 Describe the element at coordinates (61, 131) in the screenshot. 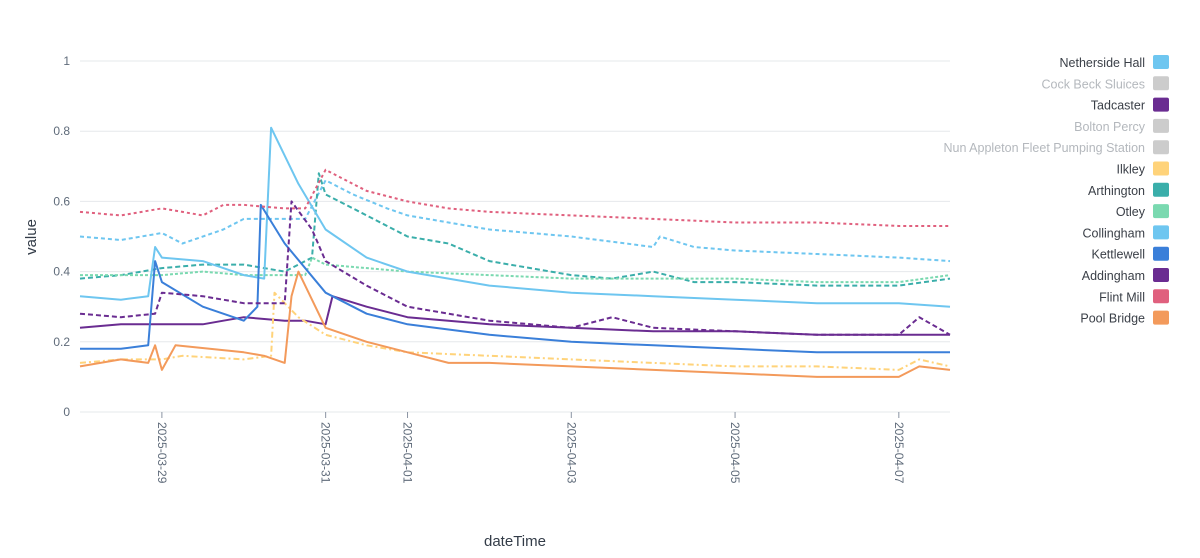

I see `y-tick-label-4: 0.8` at that location.